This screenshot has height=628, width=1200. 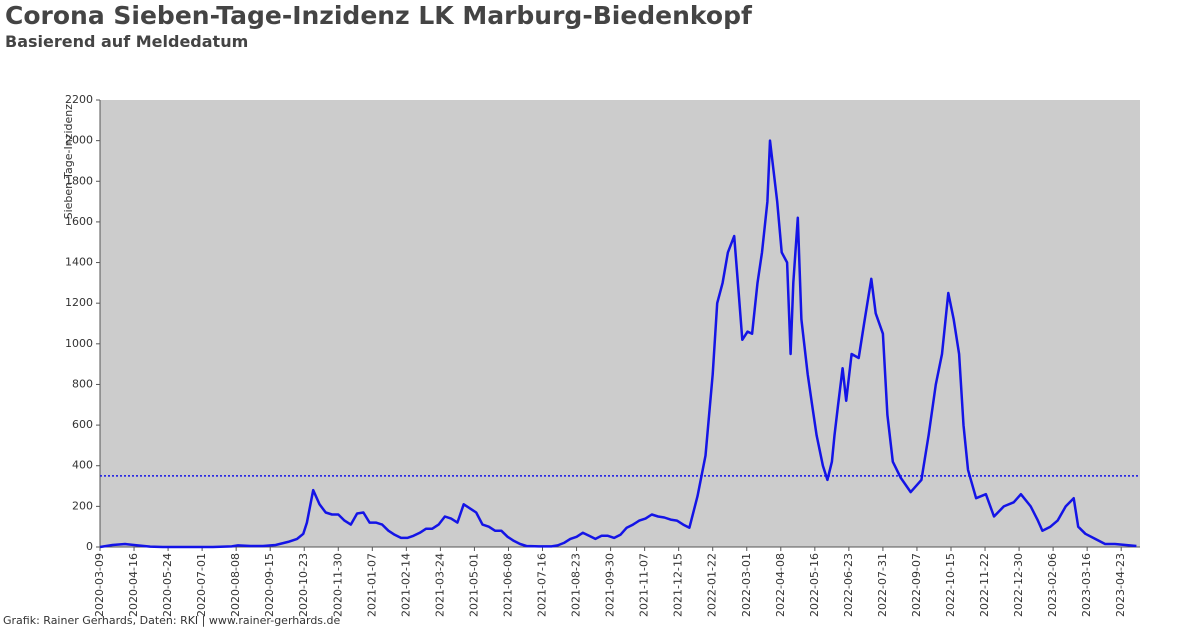 I want to click on y-tick-label: 1200, so click(x=79, y=302).